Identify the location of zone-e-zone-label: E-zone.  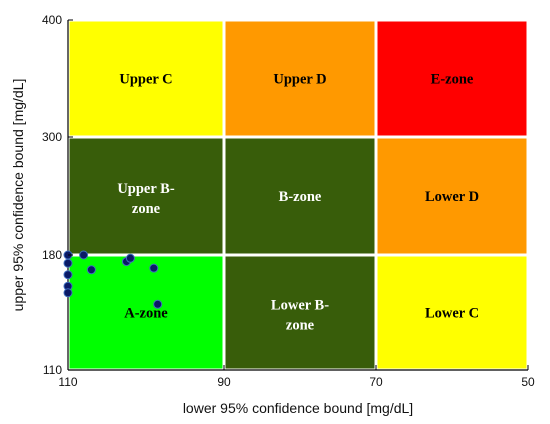
(452, 80).